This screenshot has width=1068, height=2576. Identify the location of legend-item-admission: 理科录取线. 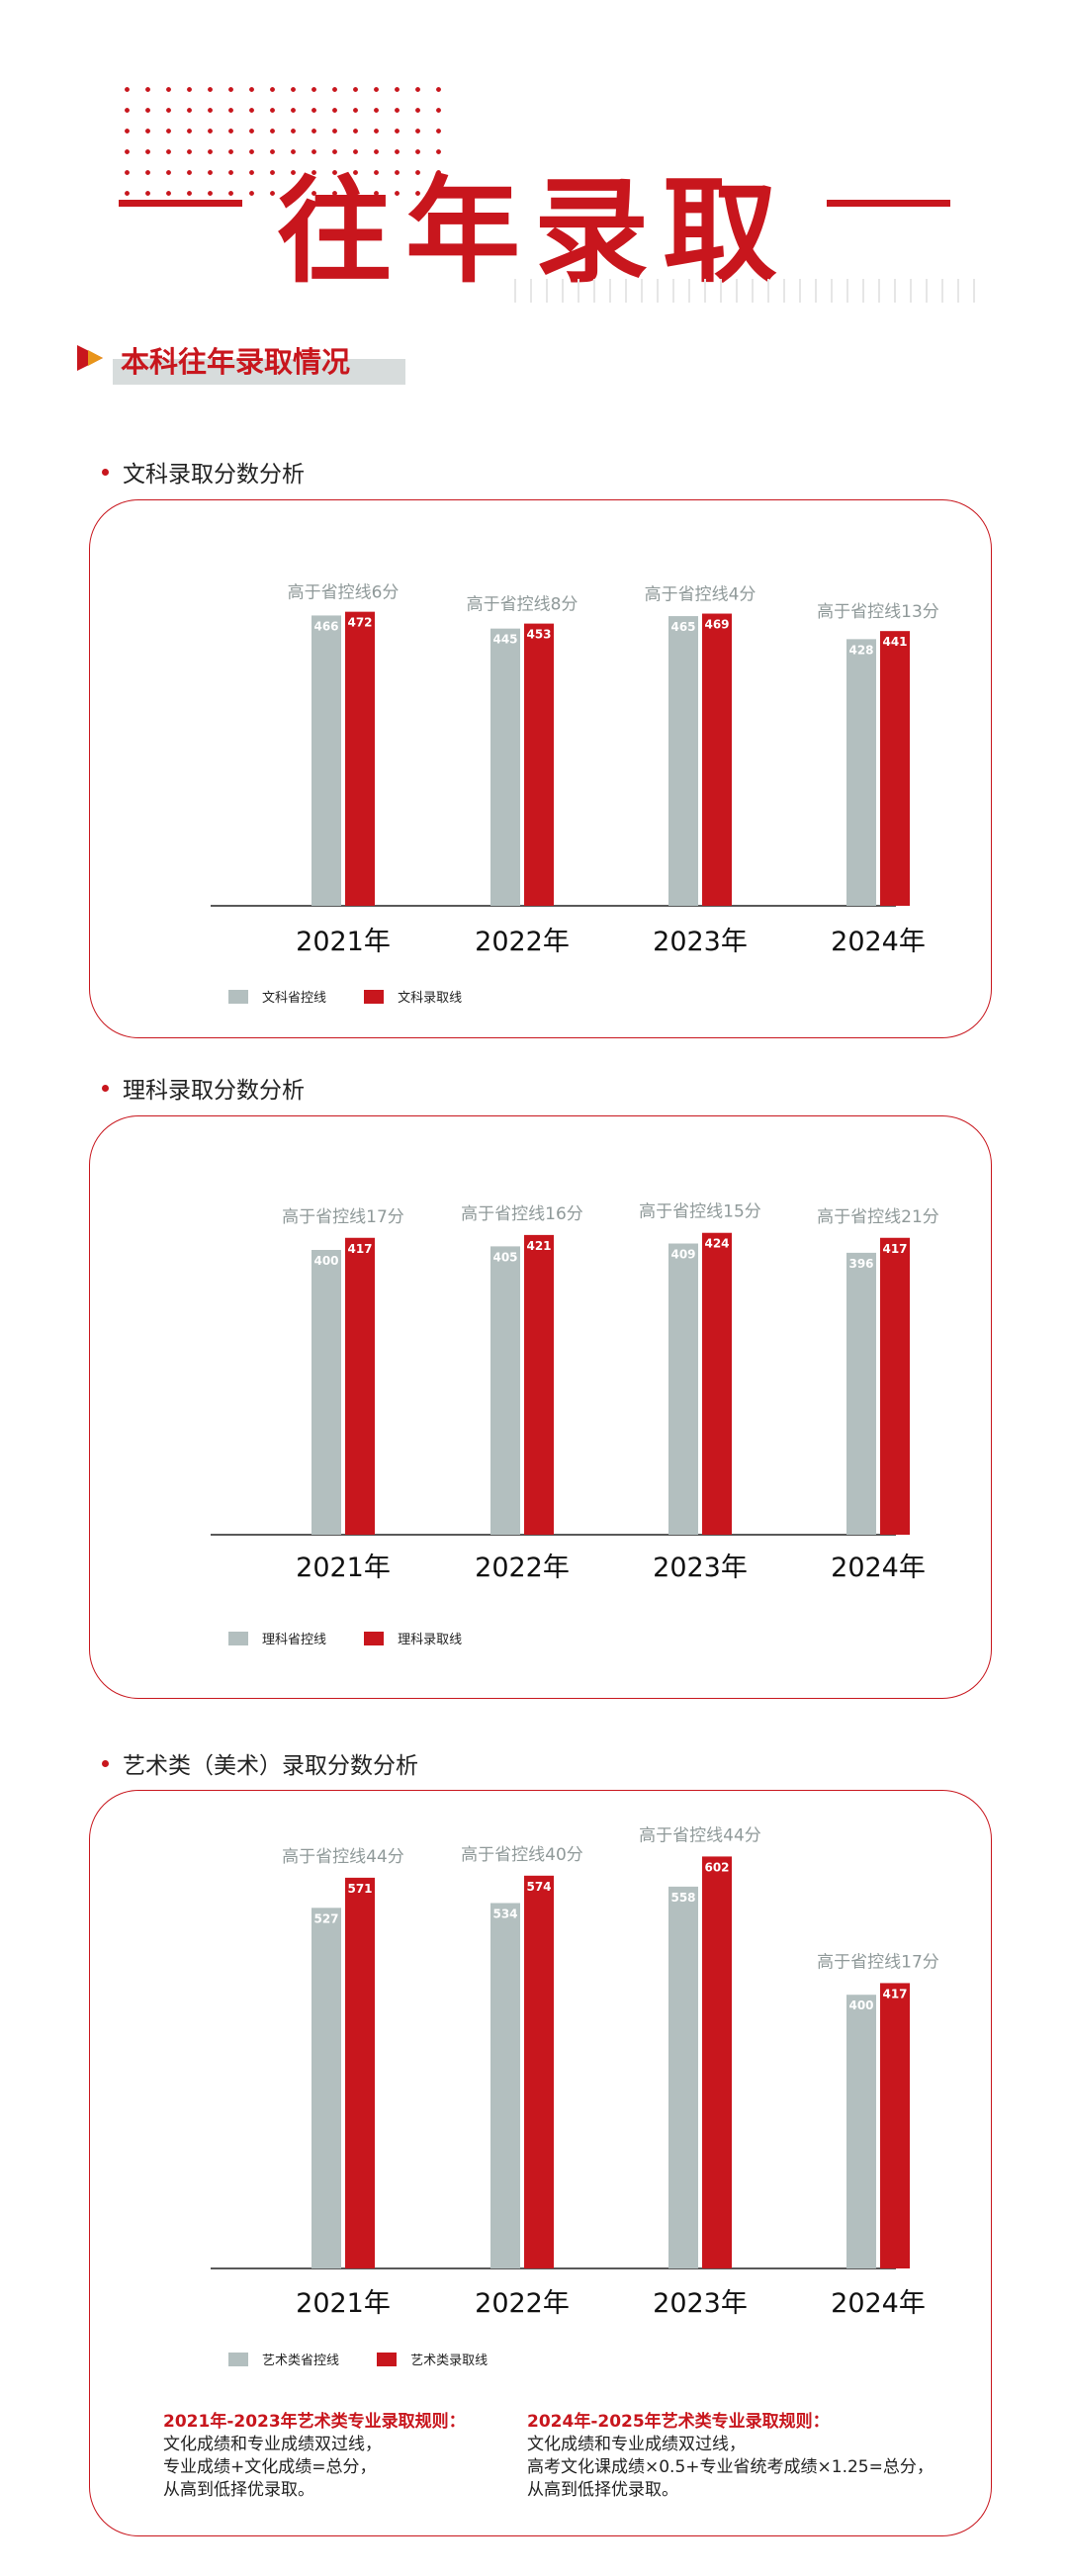
(413, 1638).